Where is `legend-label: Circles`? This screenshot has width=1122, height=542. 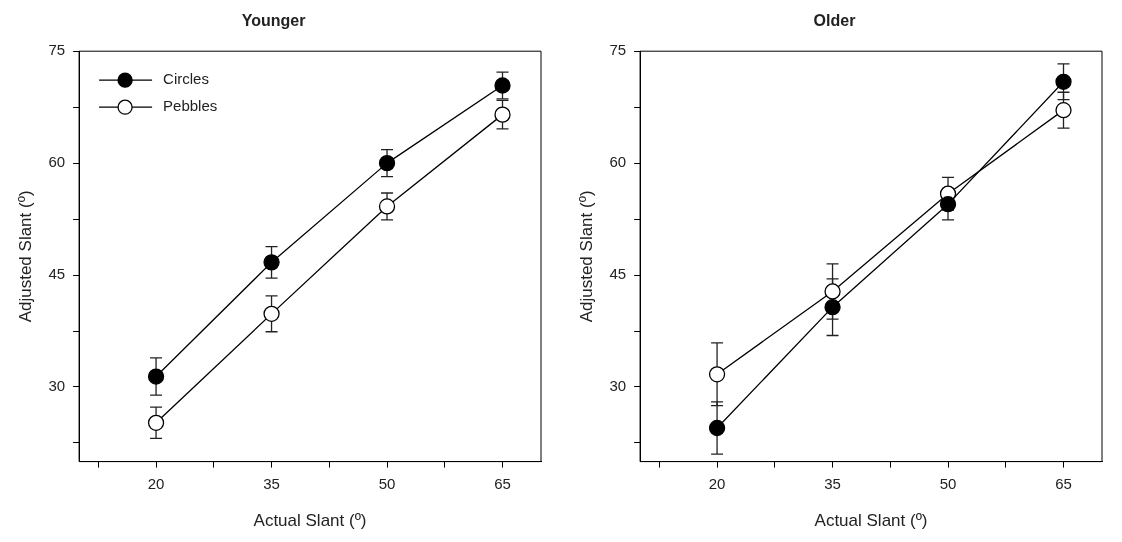 legend-label: Circles is located at coordinates (186, 79).